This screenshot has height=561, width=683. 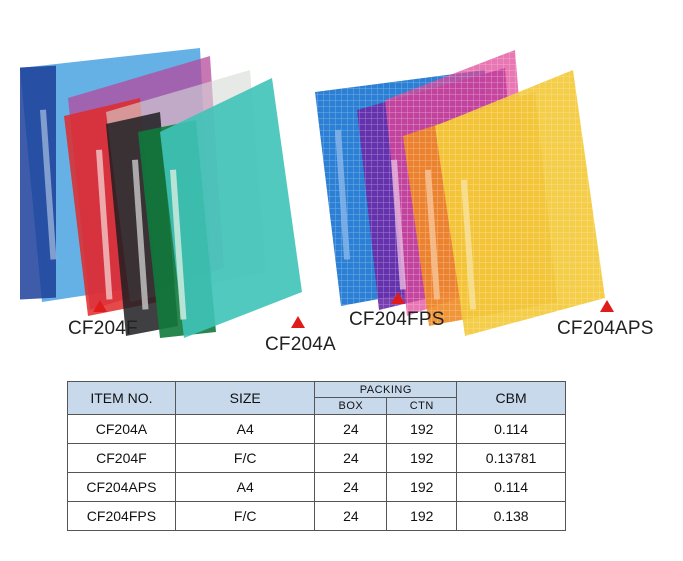 What do you see at coordinates (38, 182) in the screenshot?
I see `folder-blue-spine` at bounding box center [38, 182].